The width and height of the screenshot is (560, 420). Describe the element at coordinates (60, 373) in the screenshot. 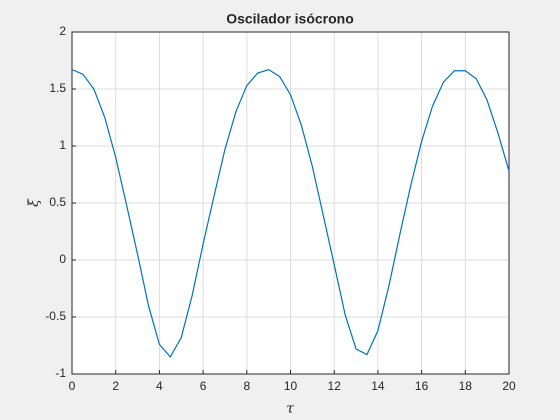

I see `y-tick-label: -1` at that location.